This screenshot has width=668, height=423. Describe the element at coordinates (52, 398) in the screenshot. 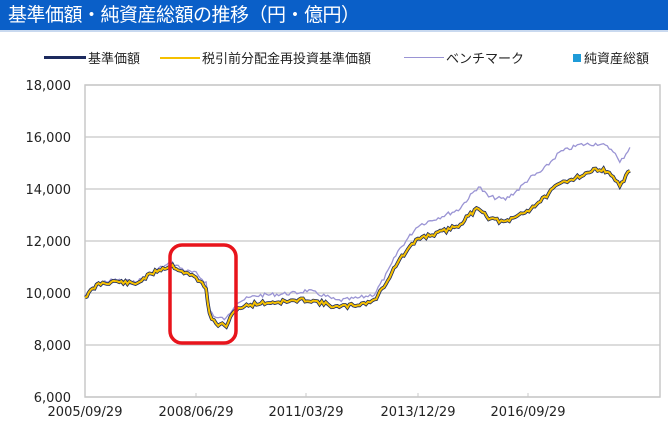

I see `y-tick-label: 6,000` at that location.